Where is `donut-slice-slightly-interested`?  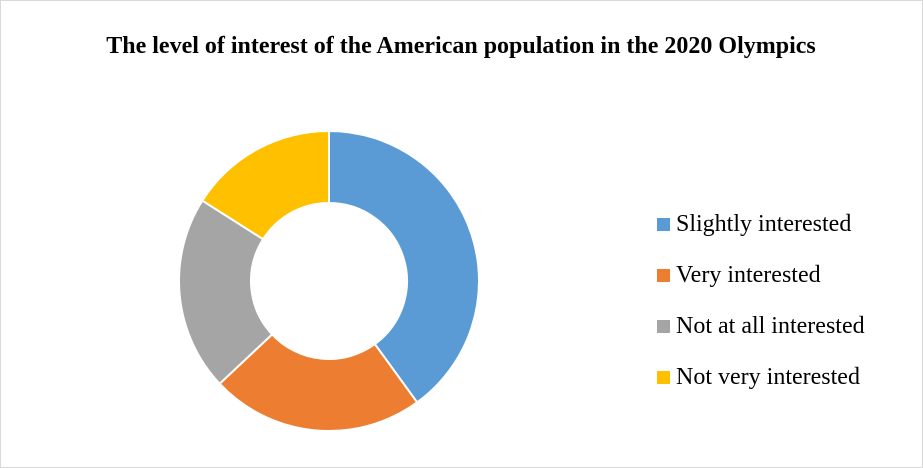 donut-slice-slightly-interested is located at coordinates (404, 266).